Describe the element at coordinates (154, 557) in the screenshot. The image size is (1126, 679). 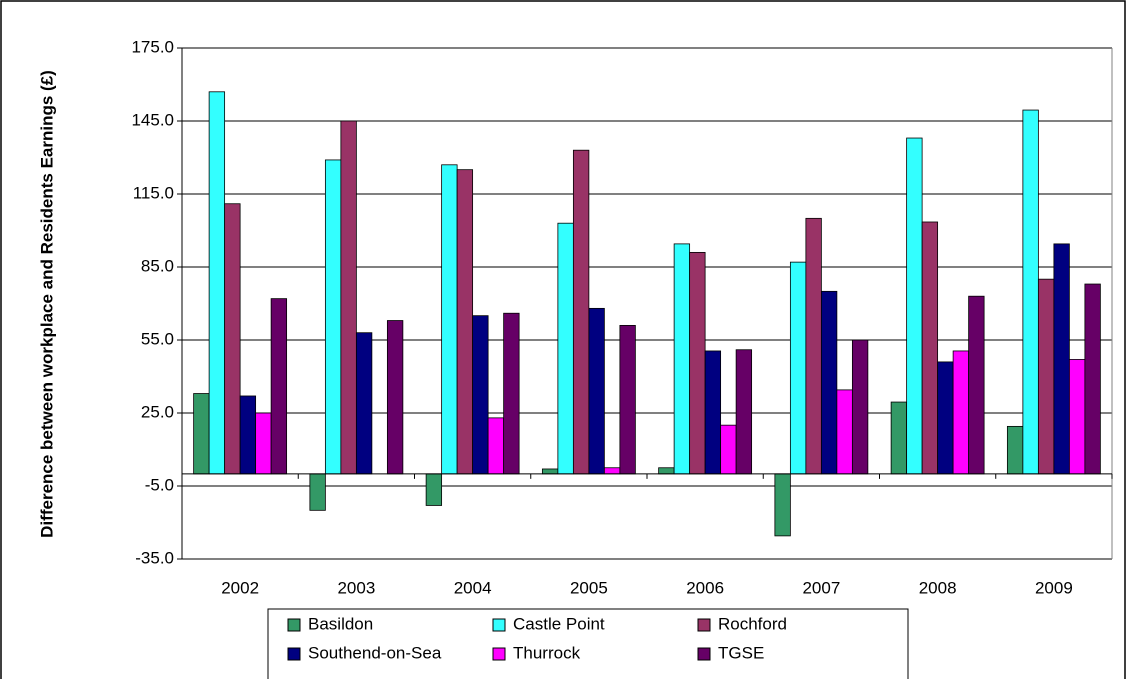
I see `y-tick-label: -35.0` at that location.